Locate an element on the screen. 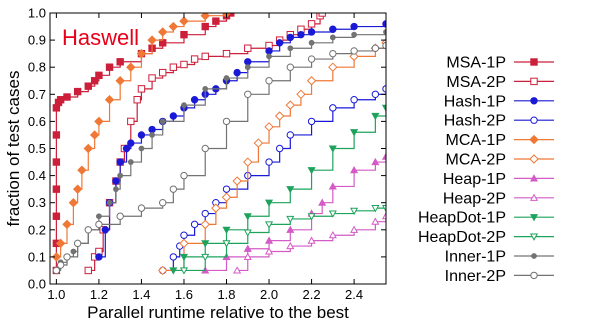  x-tick-label: 1.4 is located at coordinates (141, 294).